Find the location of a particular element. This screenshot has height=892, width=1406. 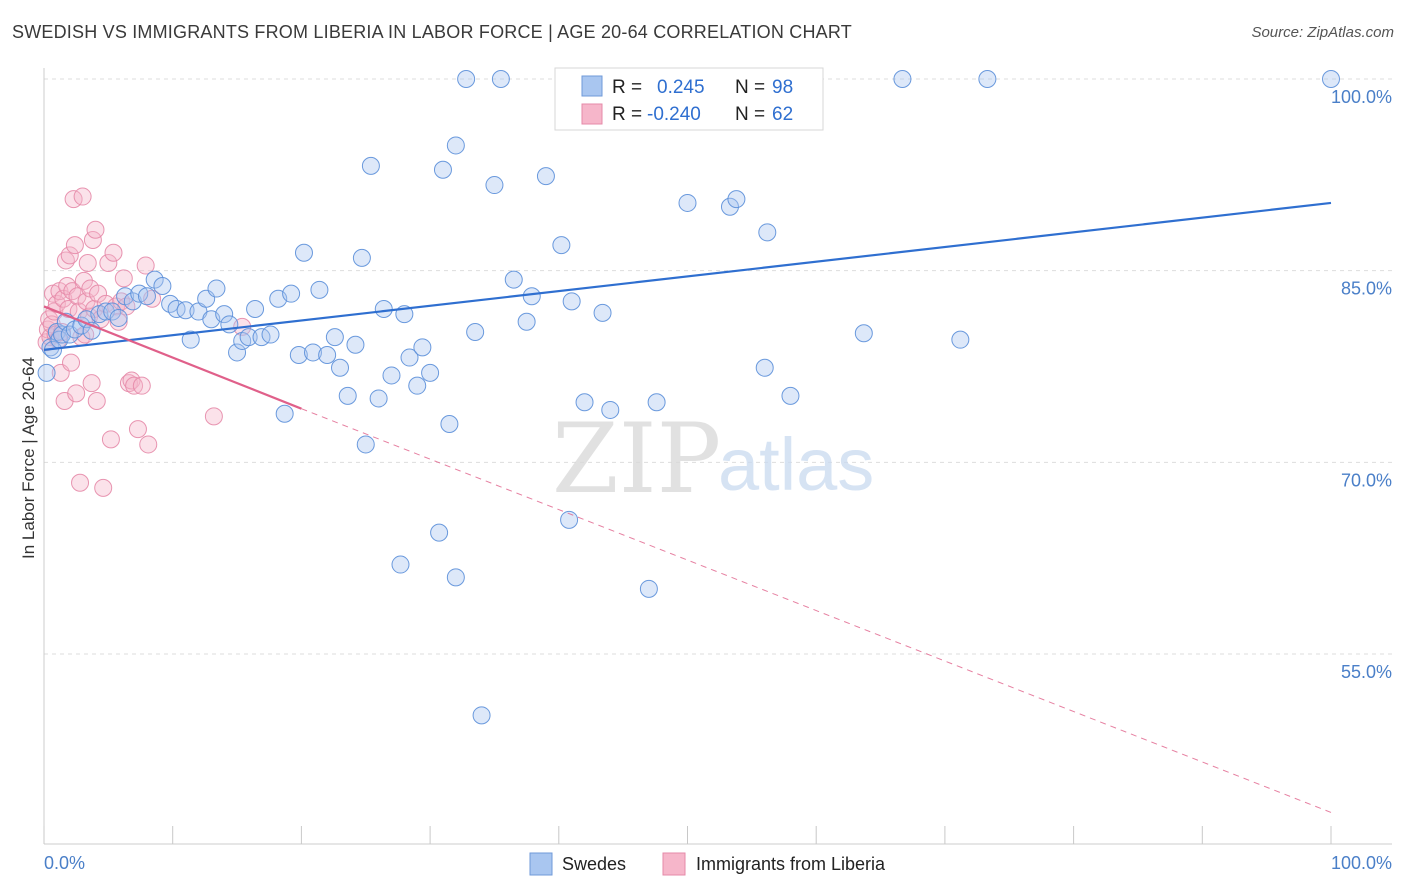

x-ticks is located at coordinates (687, 835).